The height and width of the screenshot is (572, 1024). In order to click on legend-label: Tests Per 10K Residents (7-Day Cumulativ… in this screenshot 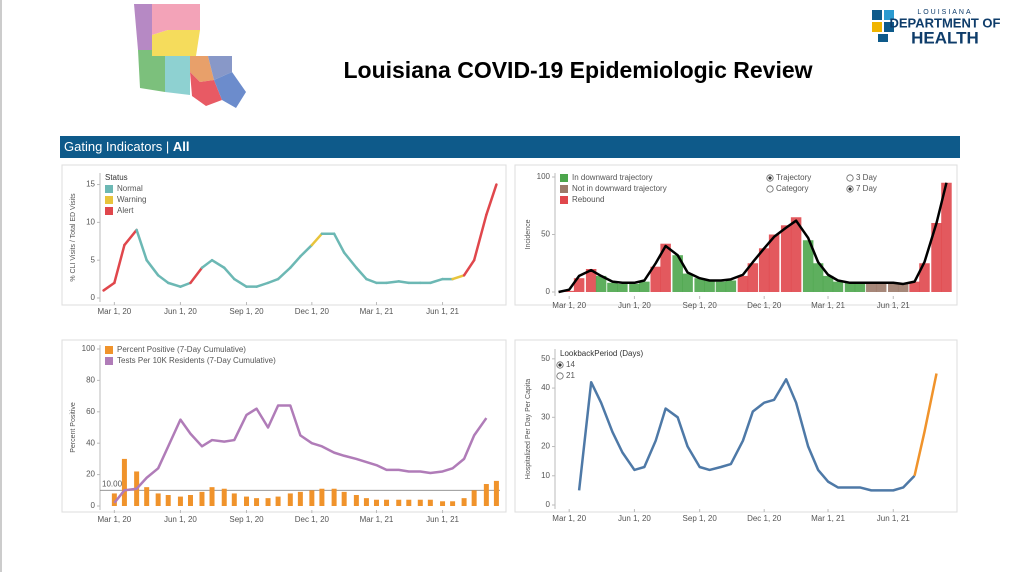, I will do `click(196, 360)`.